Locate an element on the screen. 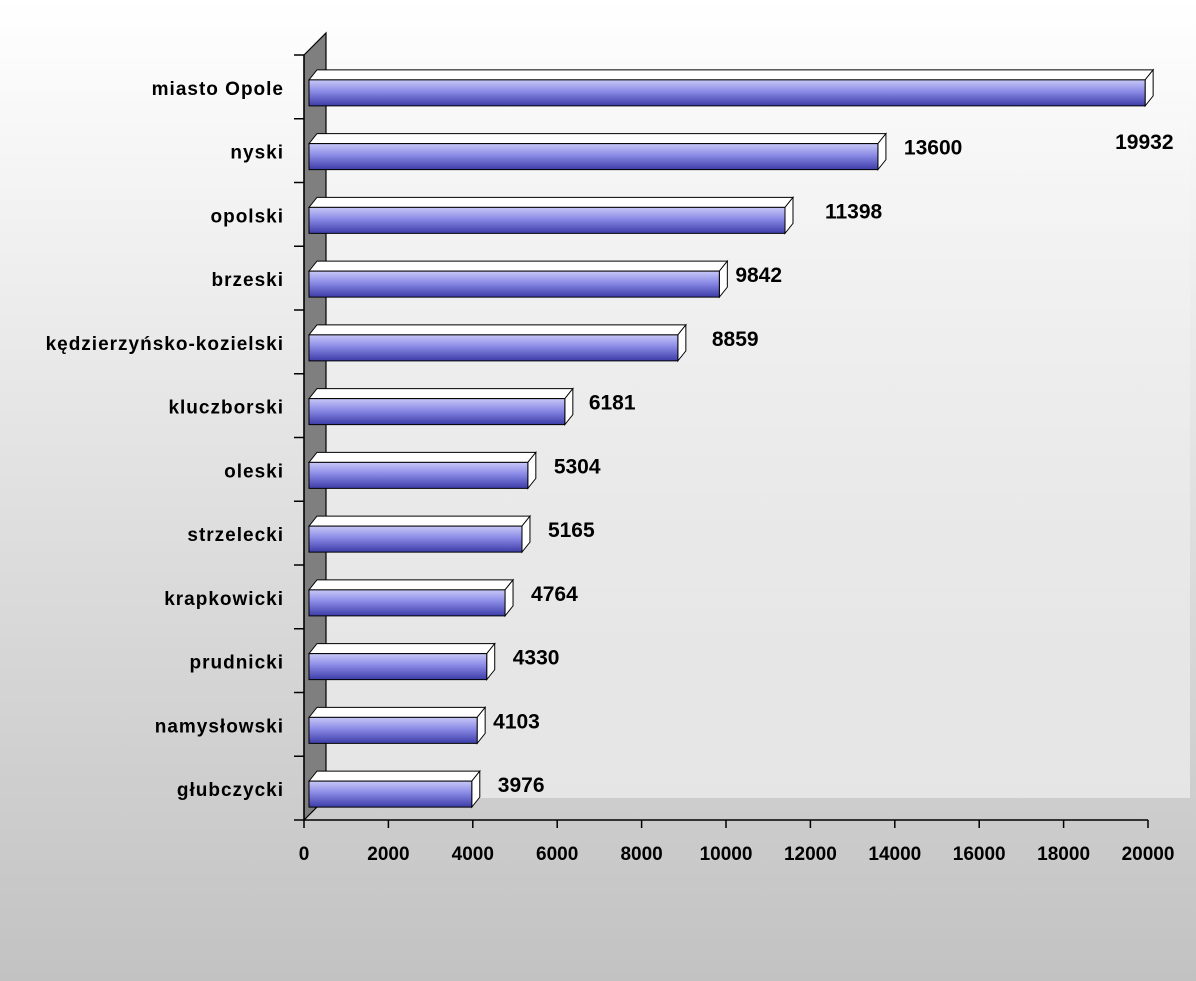 The height and width of the screenshot is (981, 1196). category-label: namysłowski is located at coordinates (219, 726).